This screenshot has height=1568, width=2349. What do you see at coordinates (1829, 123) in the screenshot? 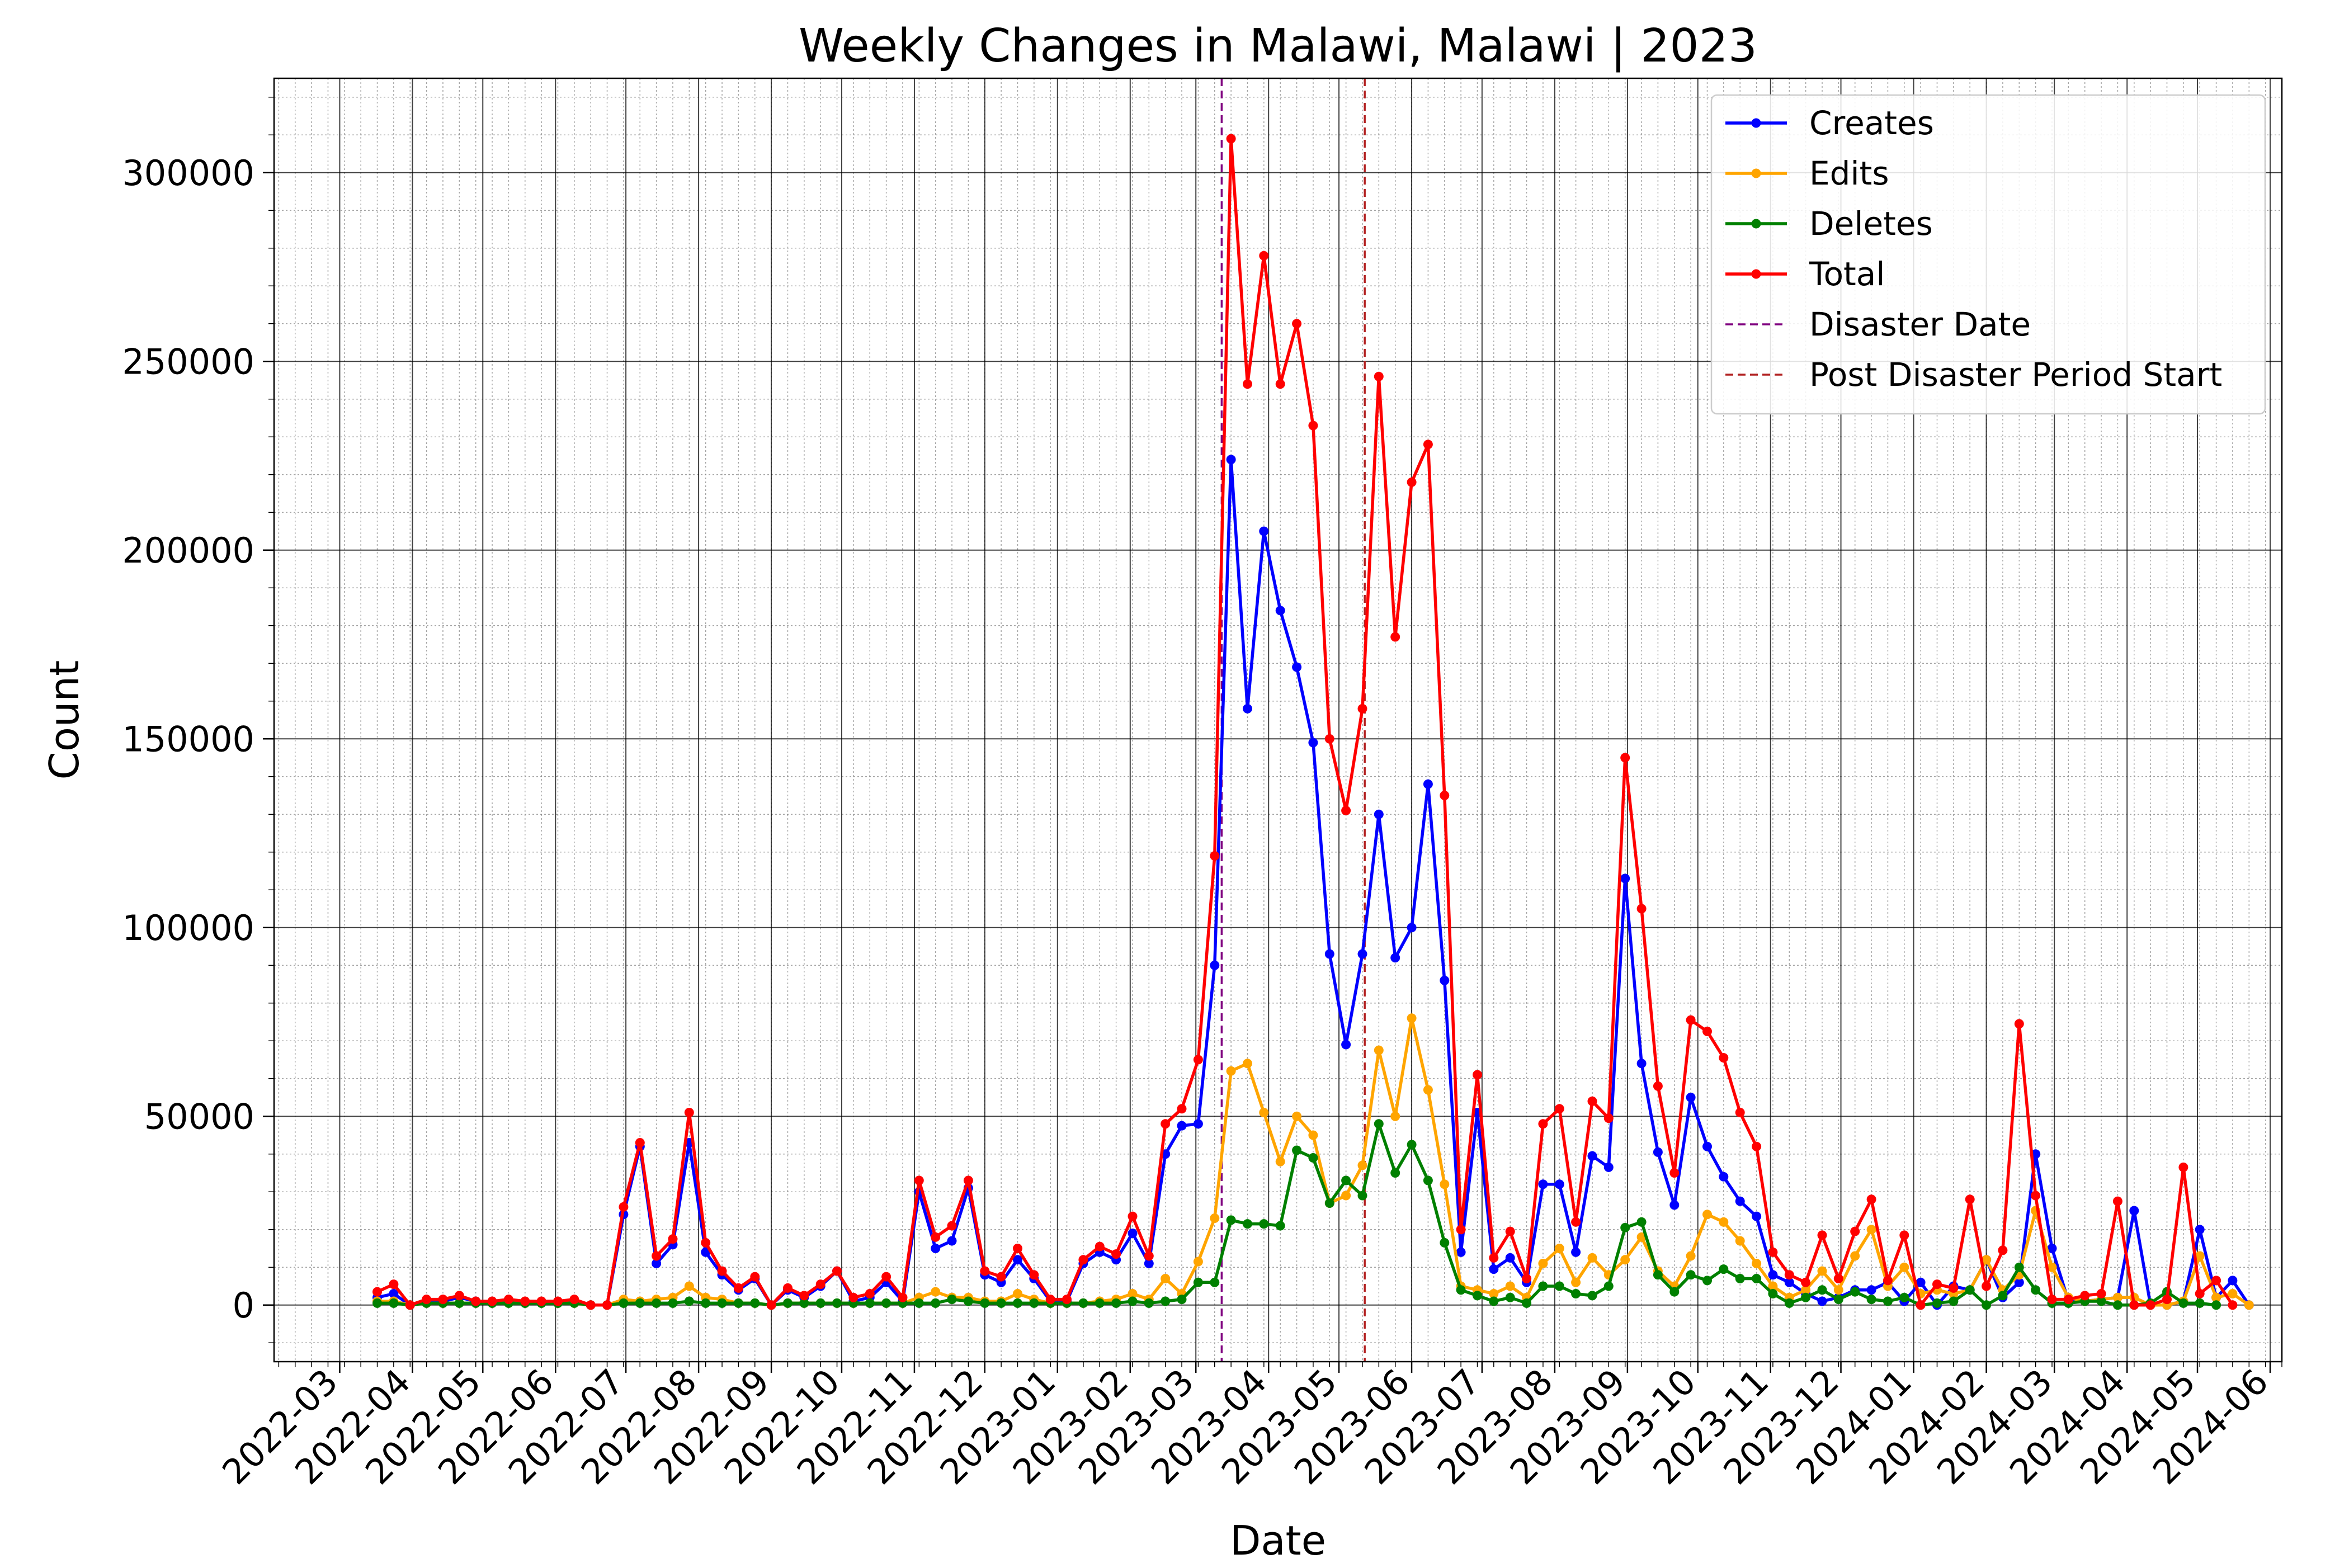
I see `legend-item: Creates` at bounding box center [1829, 123].